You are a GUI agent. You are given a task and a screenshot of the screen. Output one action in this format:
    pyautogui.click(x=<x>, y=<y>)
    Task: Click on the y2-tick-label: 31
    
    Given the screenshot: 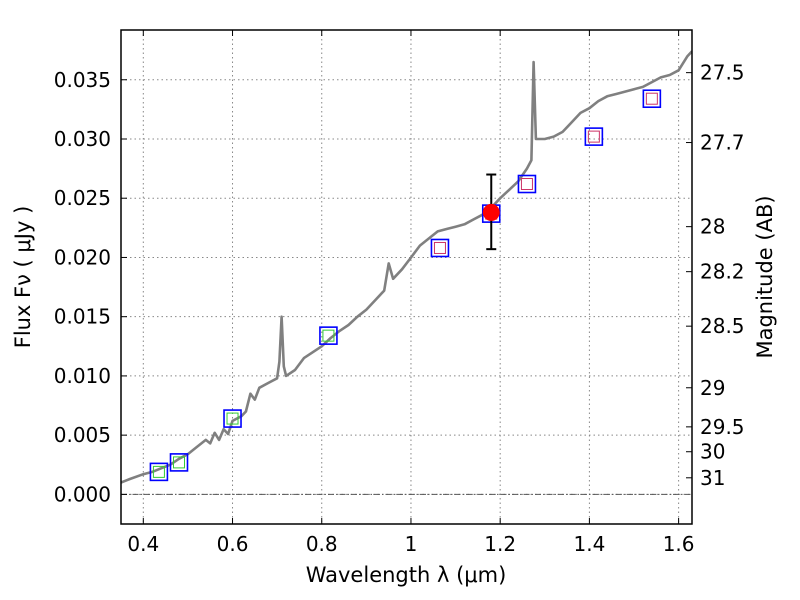 What is the action you would take?
    pyautogui.click(x=712, y=478)
    